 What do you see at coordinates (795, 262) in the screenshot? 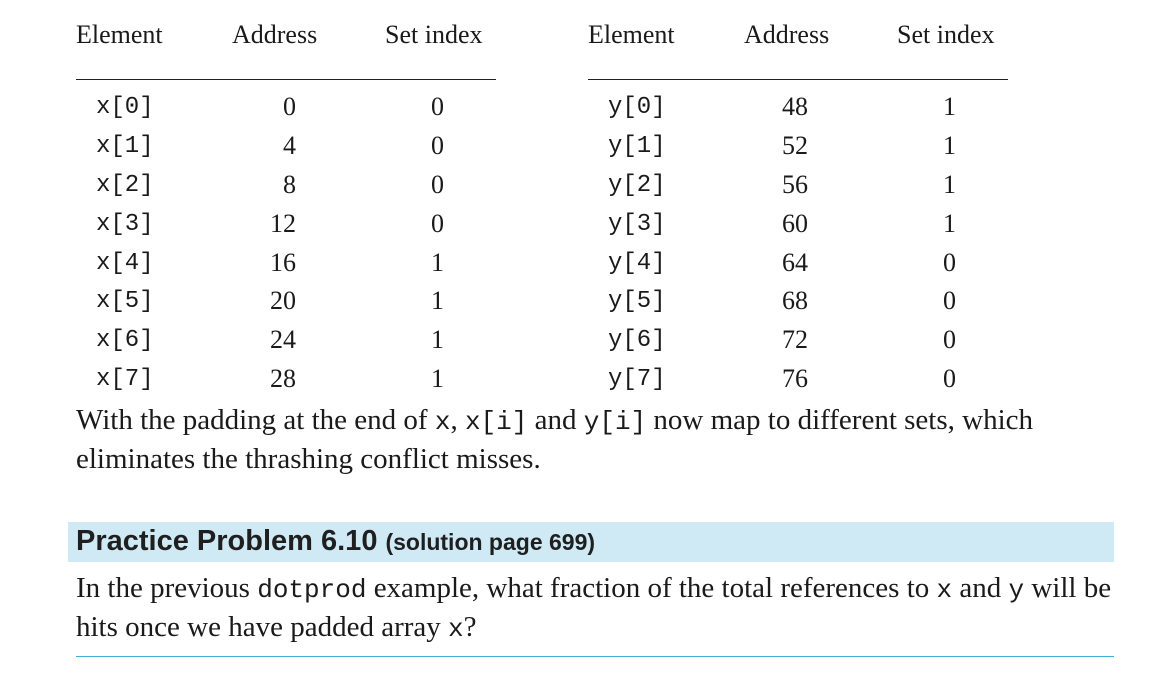
I see `address-cell: 64` at bounding box center [795, 262].